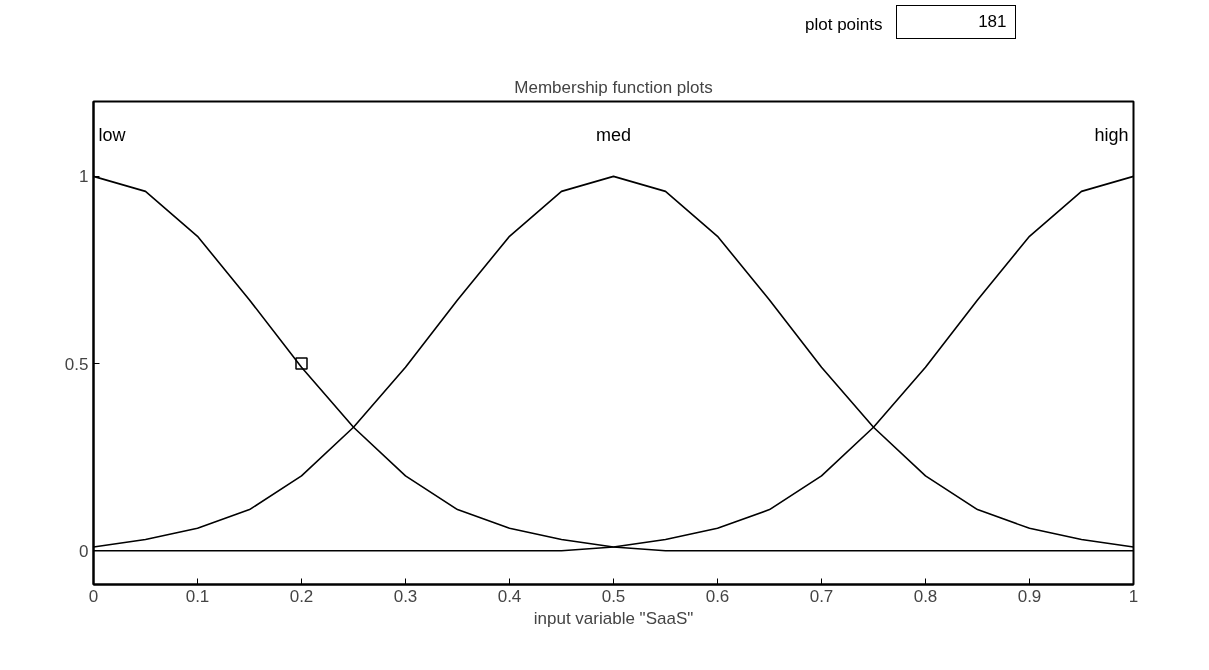 The image size is (1209, 670). Describe the element at coordinates (992, 22) in the screenshot. I see `text: 181` at that location.